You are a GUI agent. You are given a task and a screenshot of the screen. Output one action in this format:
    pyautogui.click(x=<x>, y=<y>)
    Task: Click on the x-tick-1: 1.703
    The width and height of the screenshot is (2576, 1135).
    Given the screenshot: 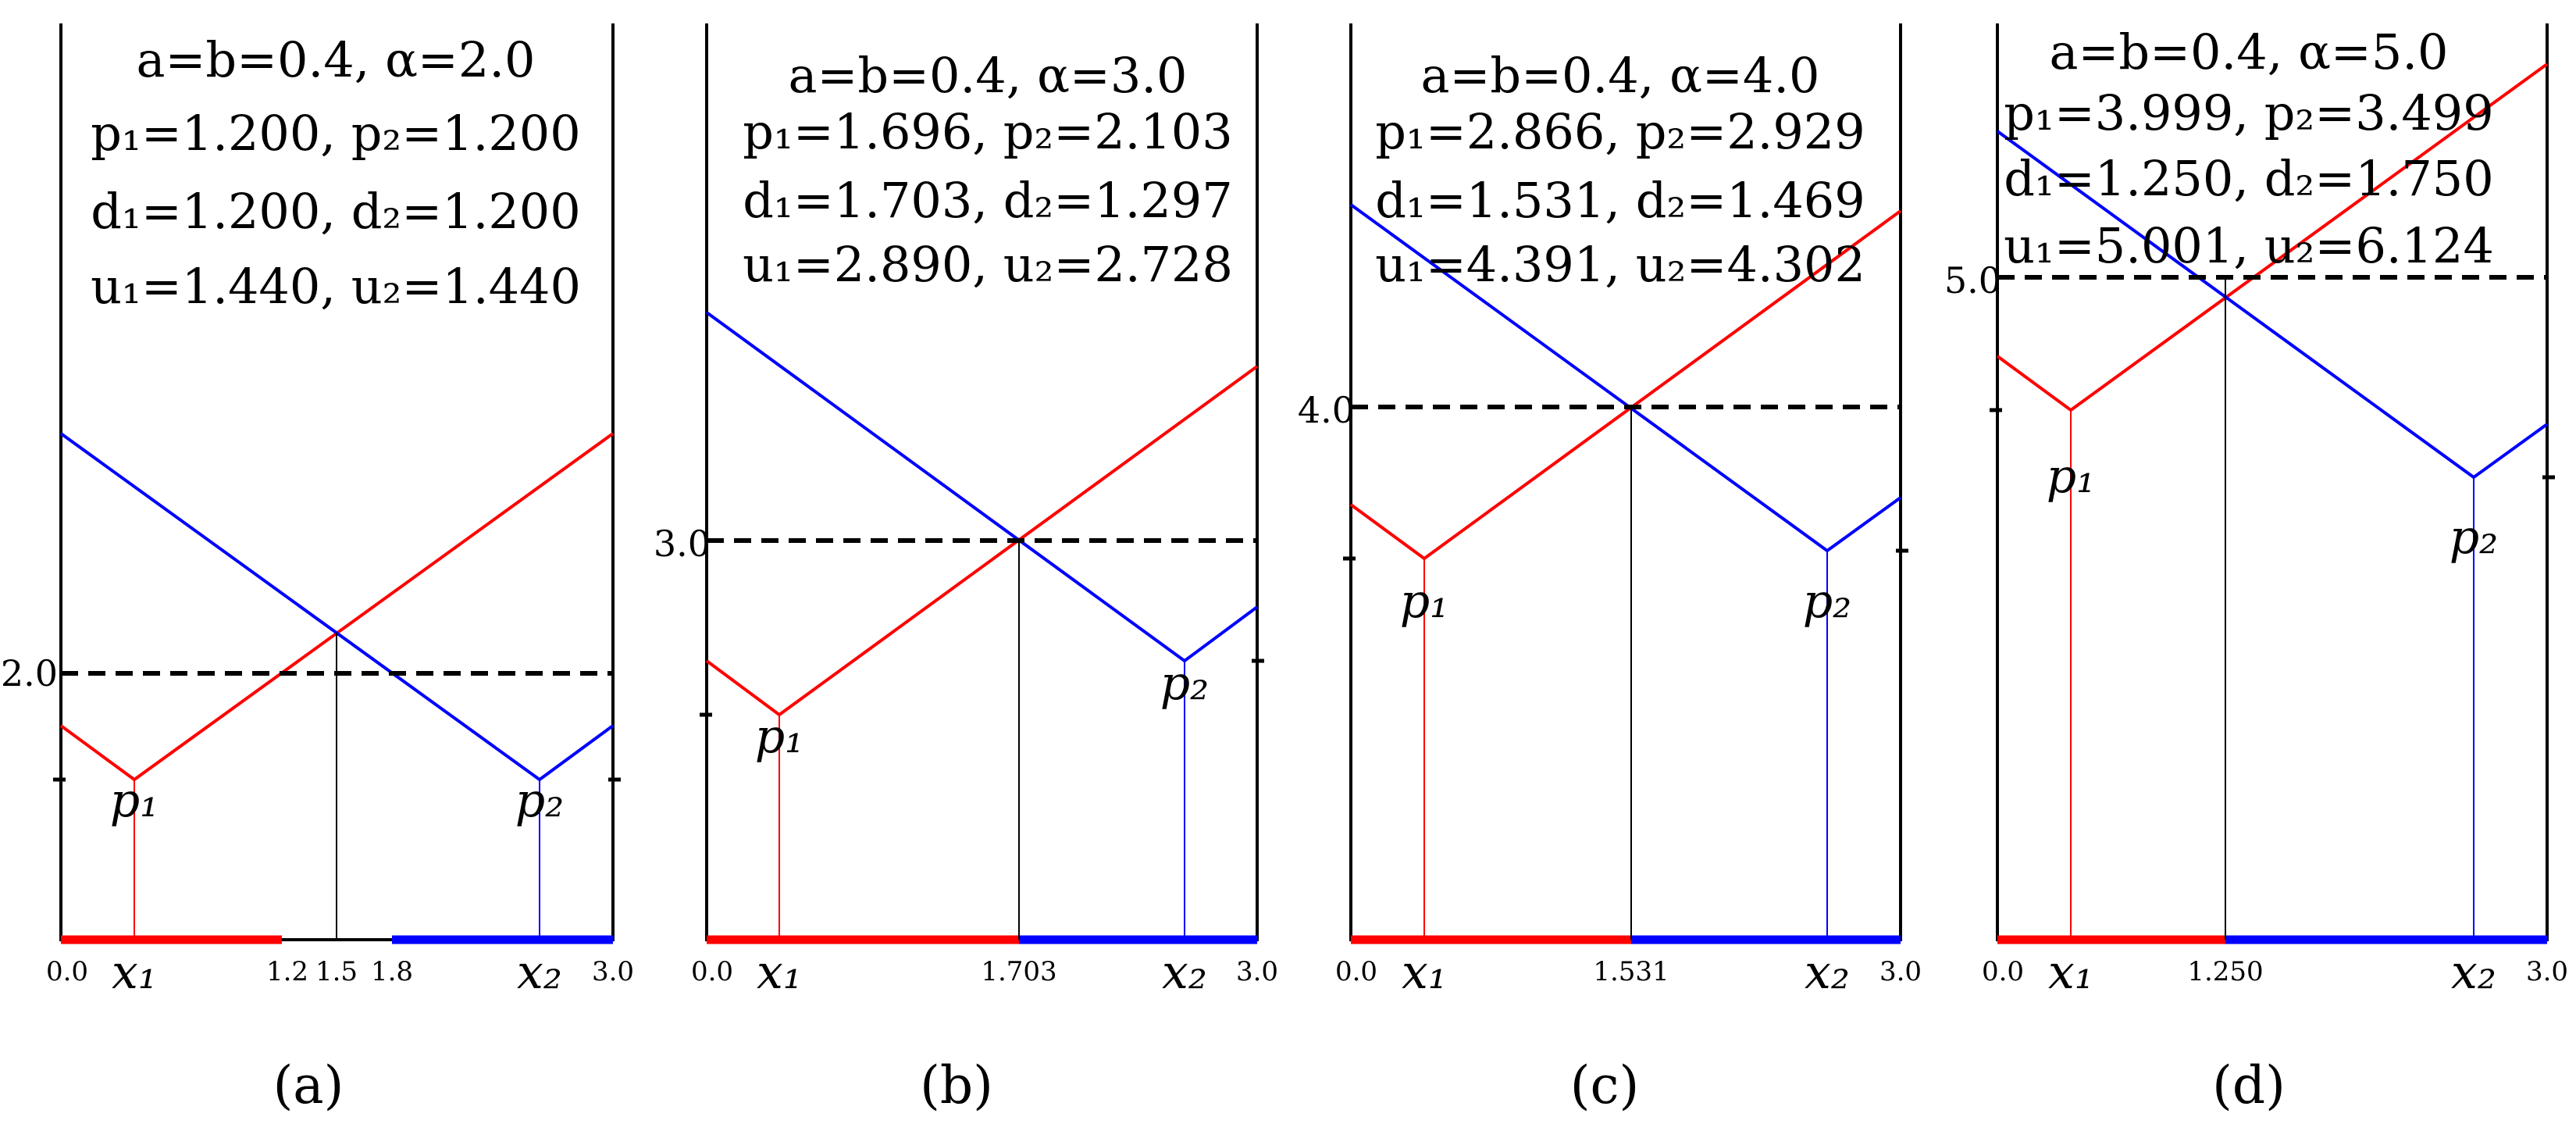 What is the action you would take?
    pyautogui.click(x=1019, y=971)
    